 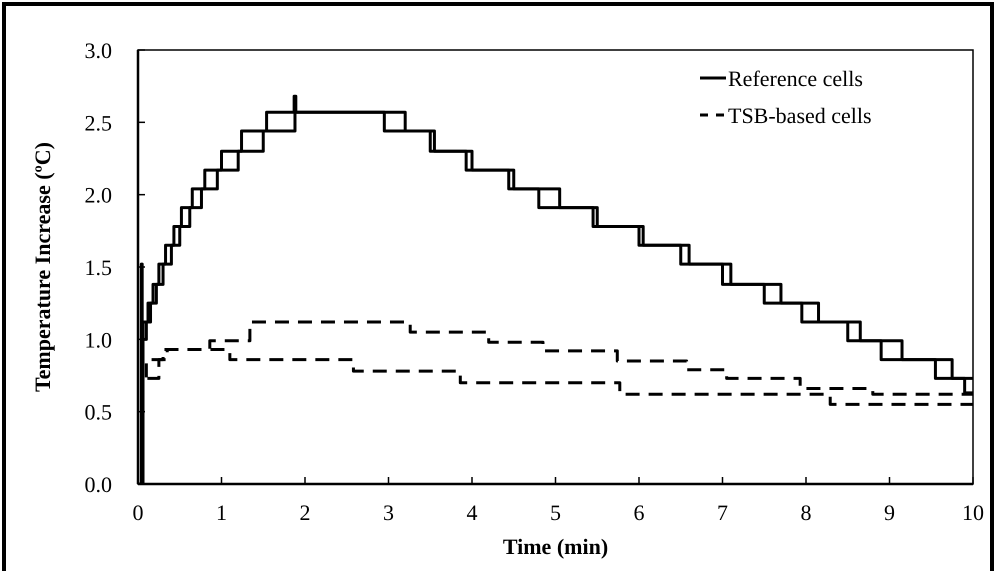 What do you see at coordinates (98, 412) in the screenshot?
I see `y-tick-label: 0.5` at bounding box center [98, 412].